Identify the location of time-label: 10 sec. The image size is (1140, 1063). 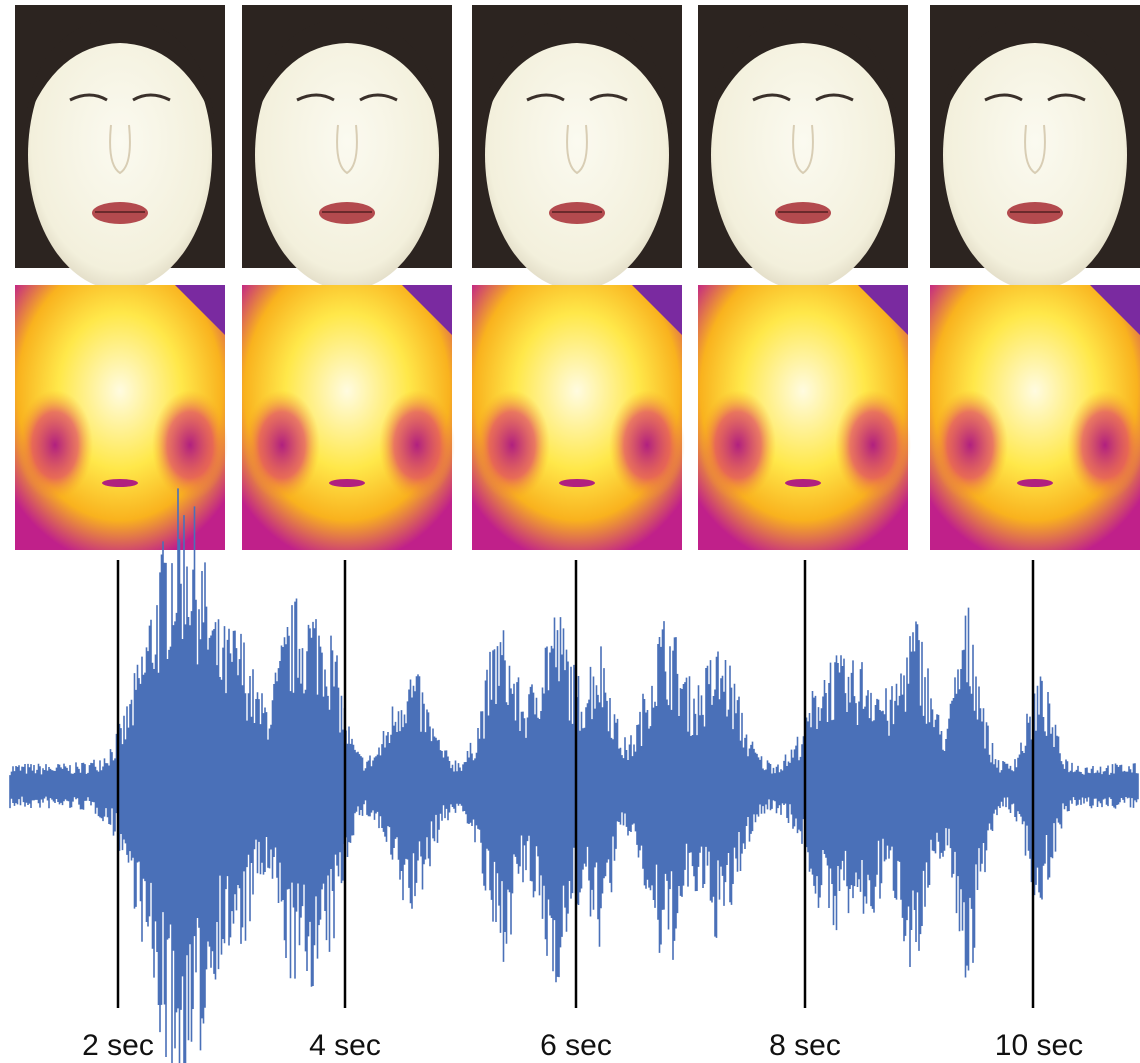
(1039, 1045).